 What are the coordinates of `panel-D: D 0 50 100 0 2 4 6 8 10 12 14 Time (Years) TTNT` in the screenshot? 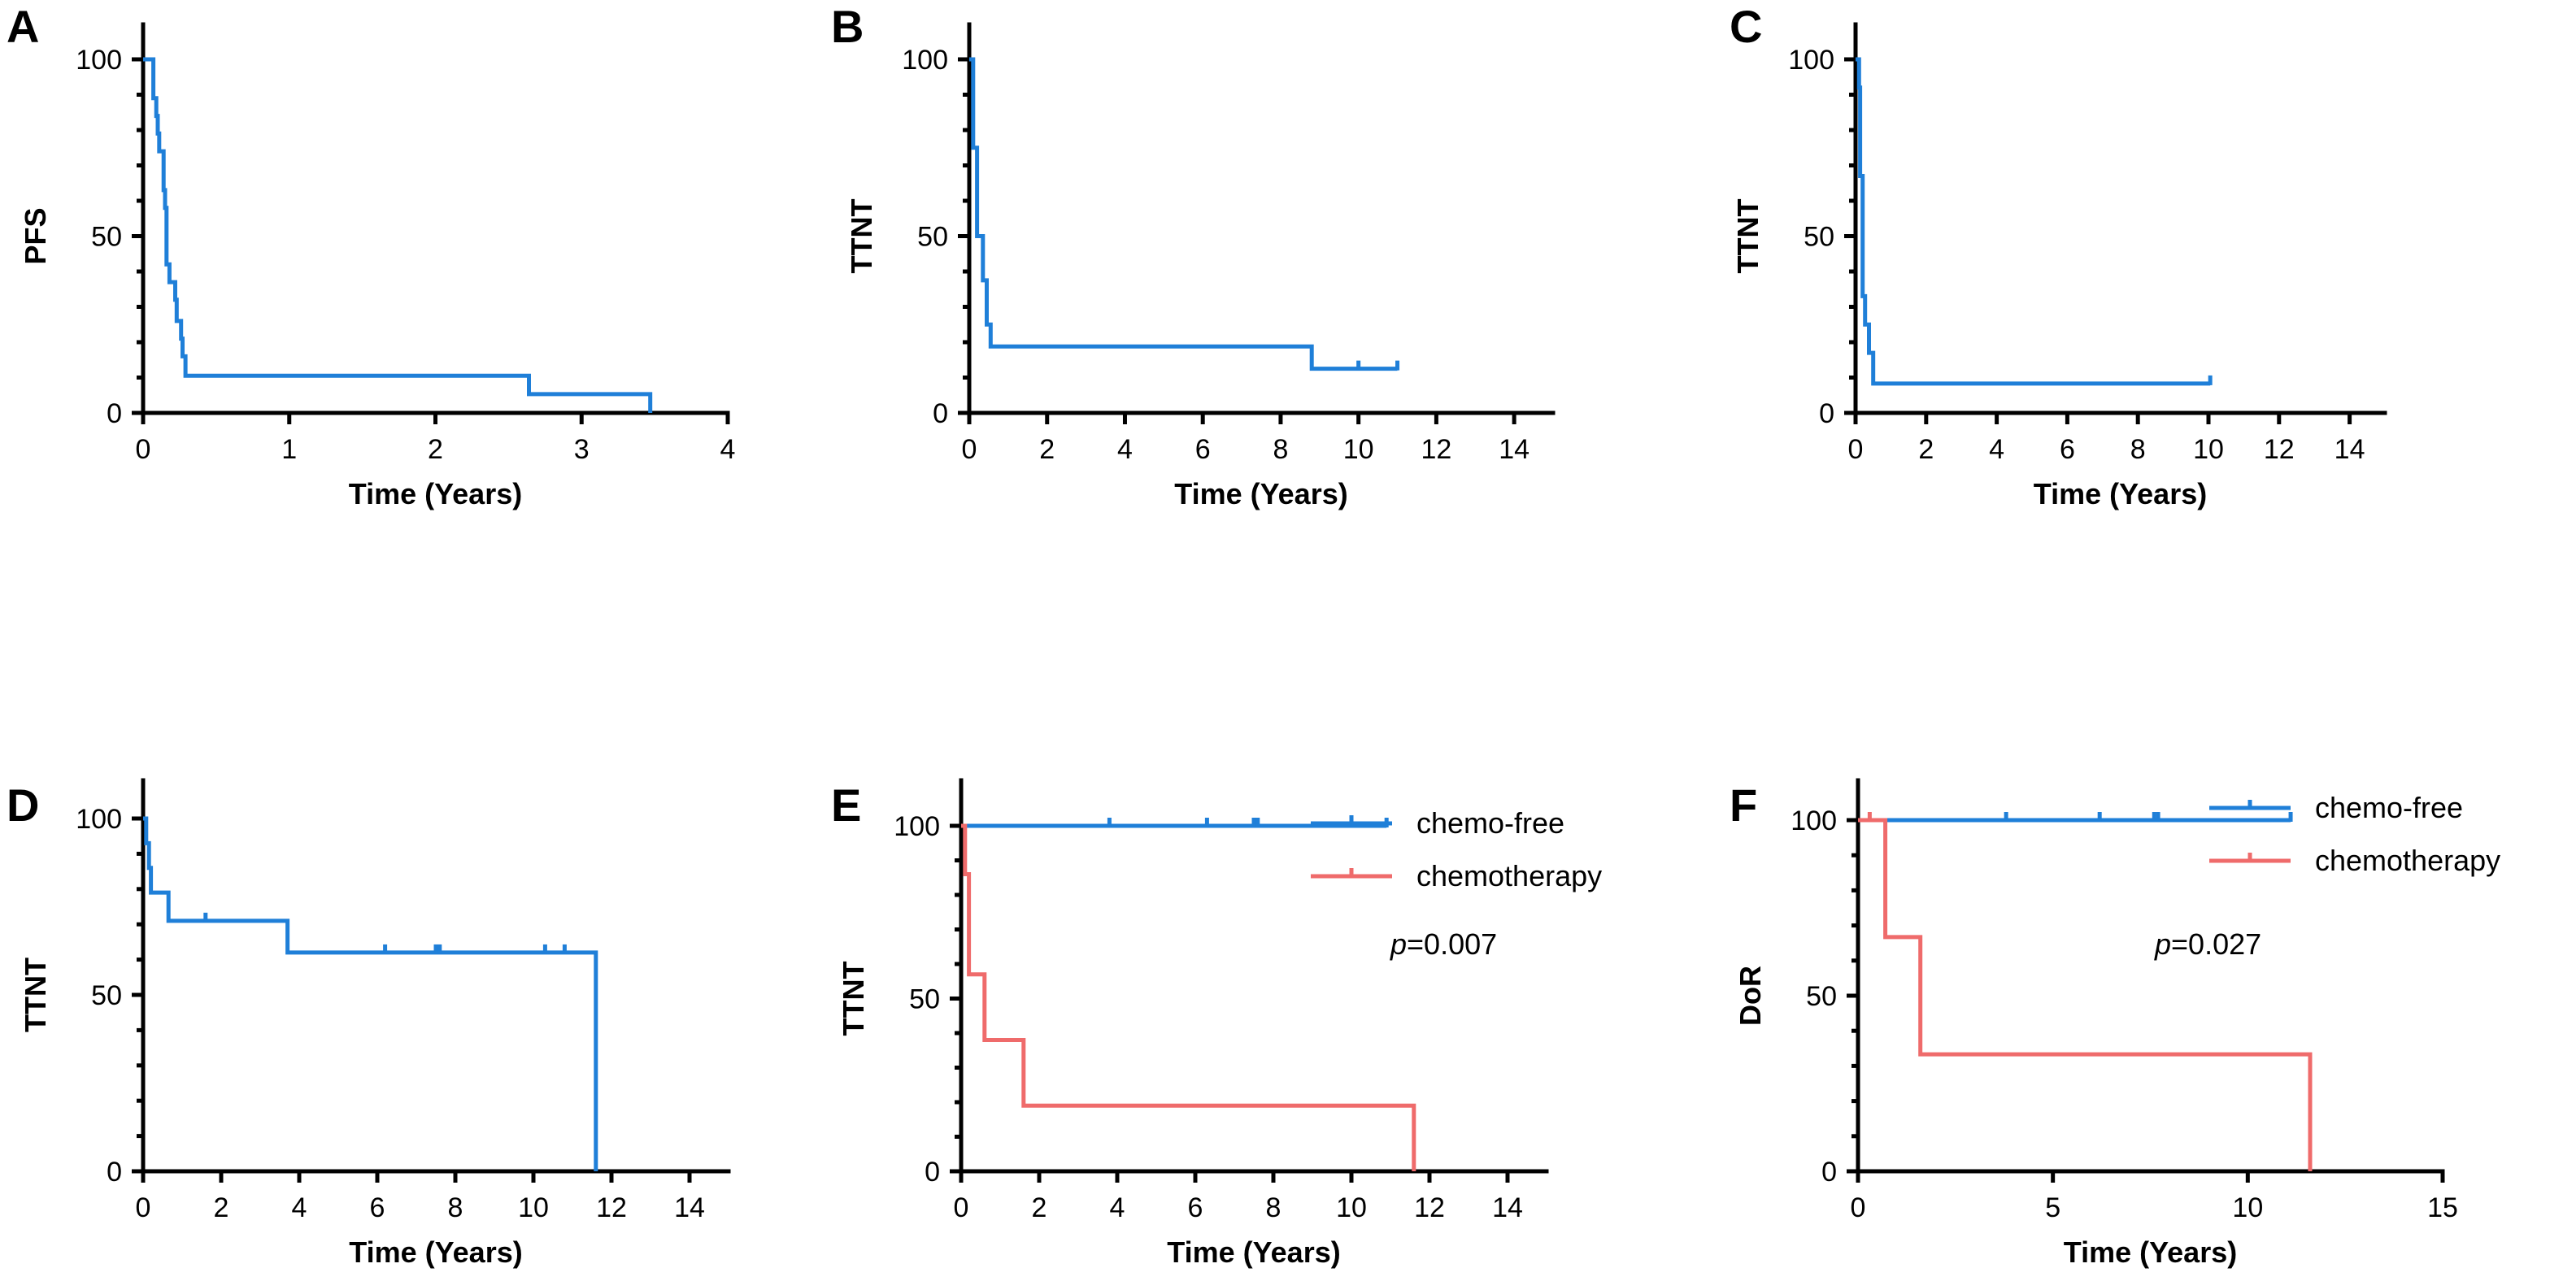 It's located at (369, 1023).